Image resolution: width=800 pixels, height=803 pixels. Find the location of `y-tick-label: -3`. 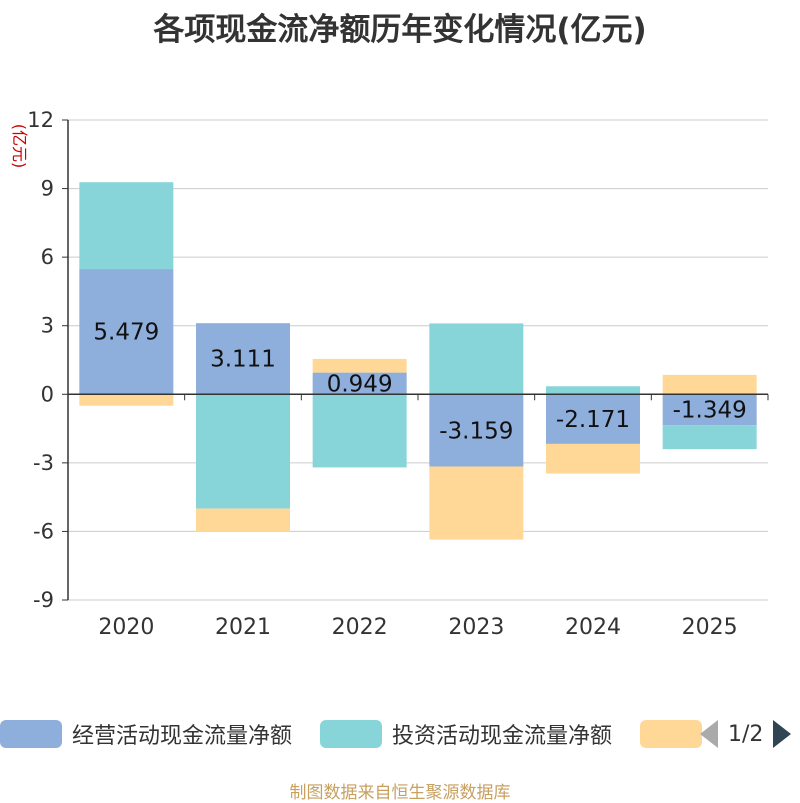

y-tick-label: -3 is located at coordinates (43, 463).